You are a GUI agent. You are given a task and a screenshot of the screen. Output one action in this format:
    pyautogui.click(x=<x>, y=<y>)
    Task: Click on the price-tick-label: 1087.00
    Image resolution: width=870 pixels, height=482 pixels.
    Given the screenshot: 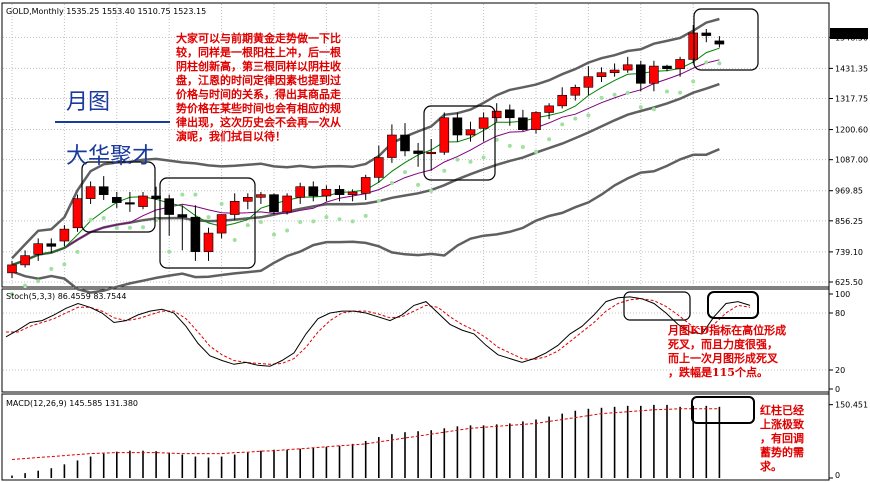 What is the action you would take?
    pyautogui.click(x=851, y=160)
    